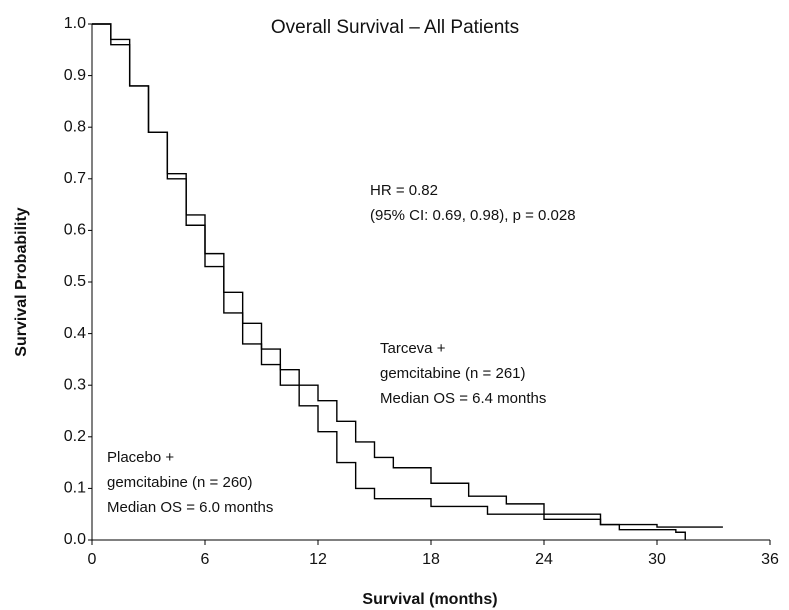 The height and width of the screenshot is (610, 789). What do you see at coordinates (473, 215) in the screenshot?
I see `annotation: (95% CI: 0.69, 0.98), p = 0.028` at bounding box center [473, 215].